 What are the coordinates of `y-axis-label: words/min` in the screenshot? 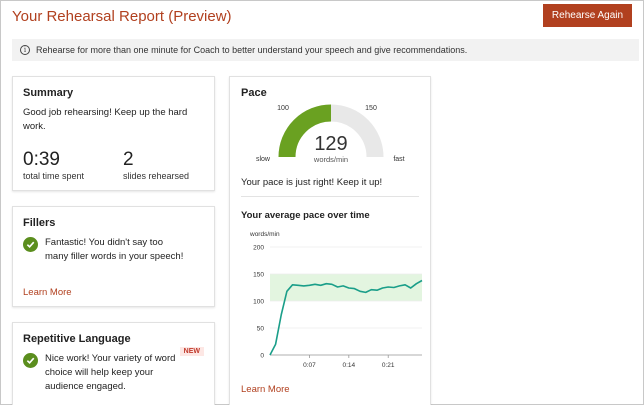 It's located at (264, 234).